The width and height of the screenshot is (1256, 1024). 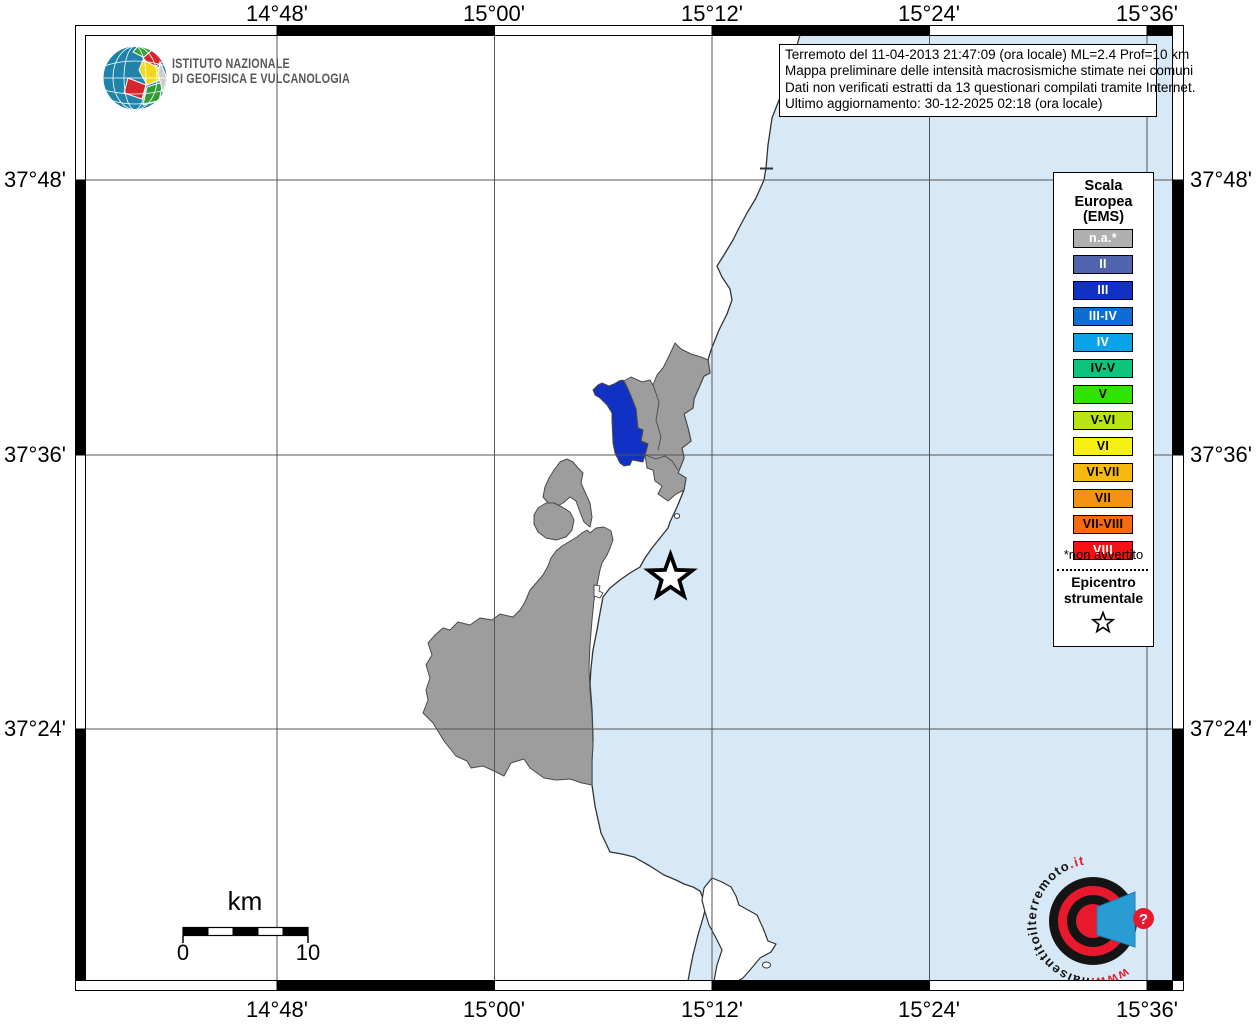 I want to click on peninsula-islet, so click(x=766, y=965).